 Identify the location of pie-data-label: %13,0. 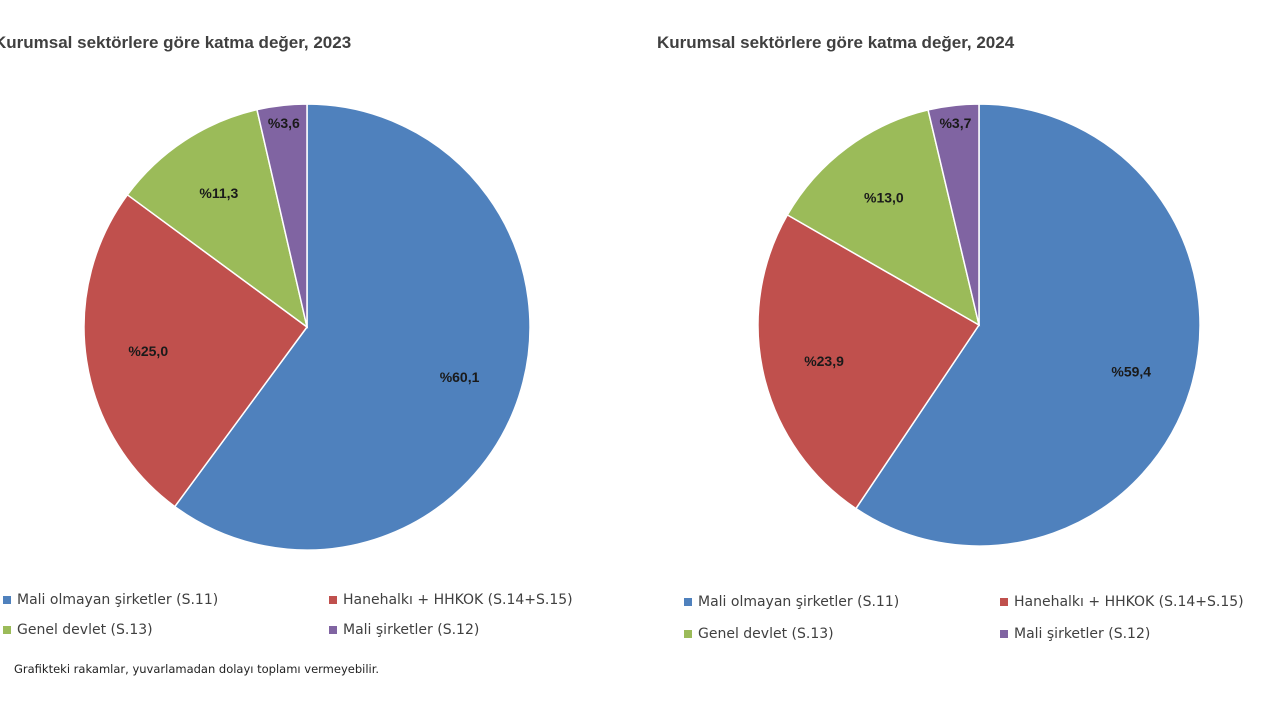
(884, 197).